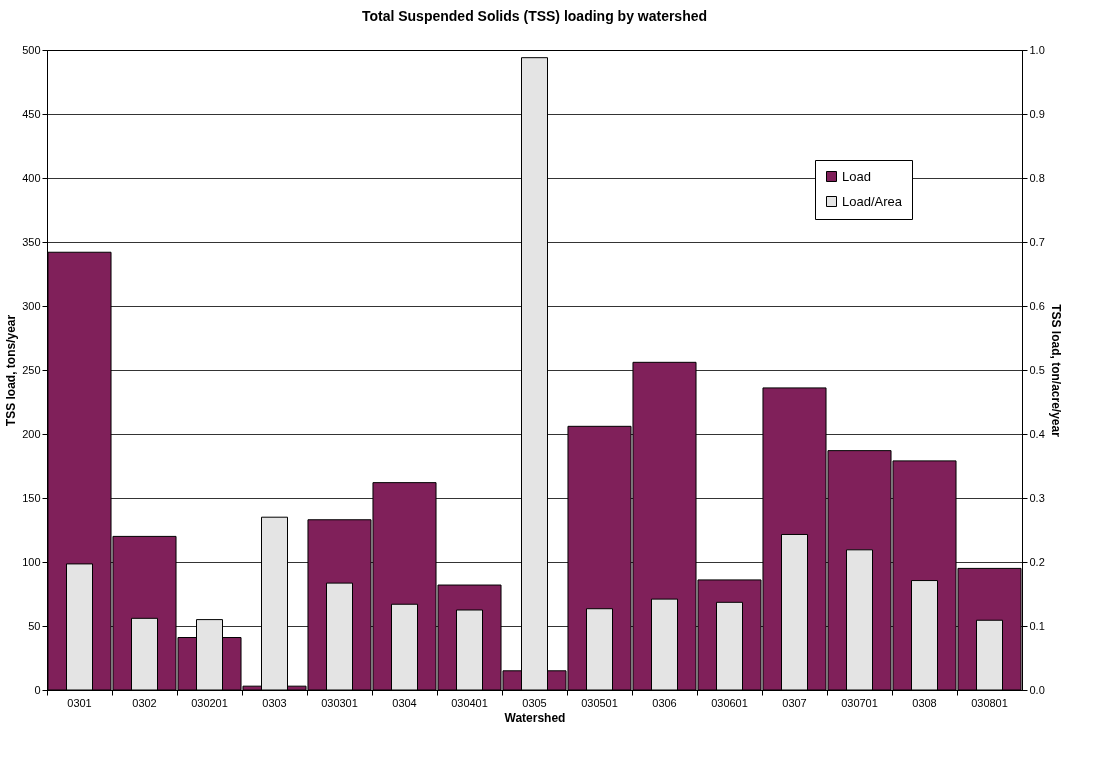 The height and width of the screenshot is (769, 1113). What do you see at coordinates (989, 702) in the screenshot?
I see `x-tick-label: 030801` at bounding box center [989, 702].